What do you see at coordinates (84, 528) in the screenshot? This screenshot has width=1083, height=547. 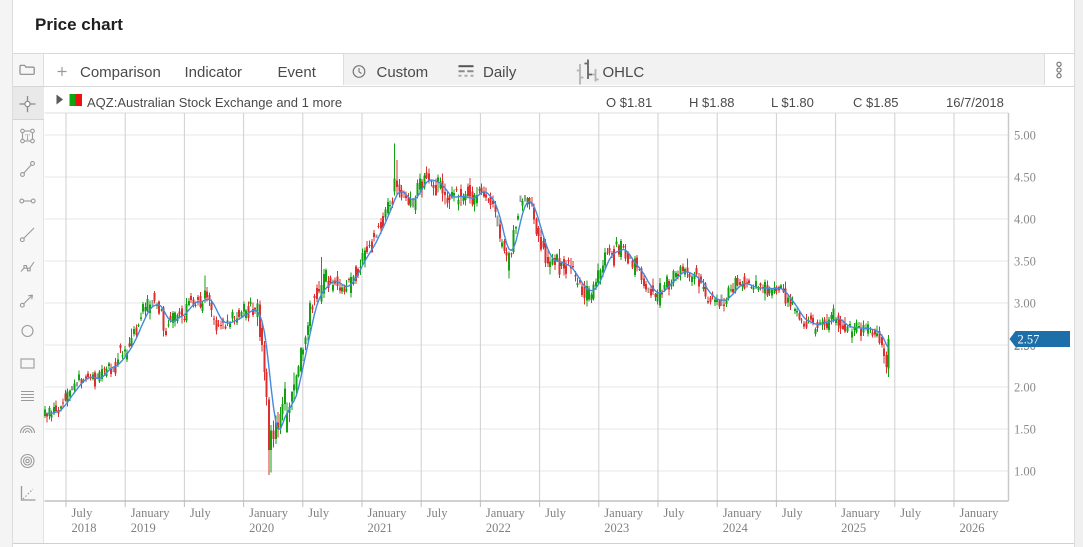 I see `svg-text: 2018` at bounding box center [84, 528].